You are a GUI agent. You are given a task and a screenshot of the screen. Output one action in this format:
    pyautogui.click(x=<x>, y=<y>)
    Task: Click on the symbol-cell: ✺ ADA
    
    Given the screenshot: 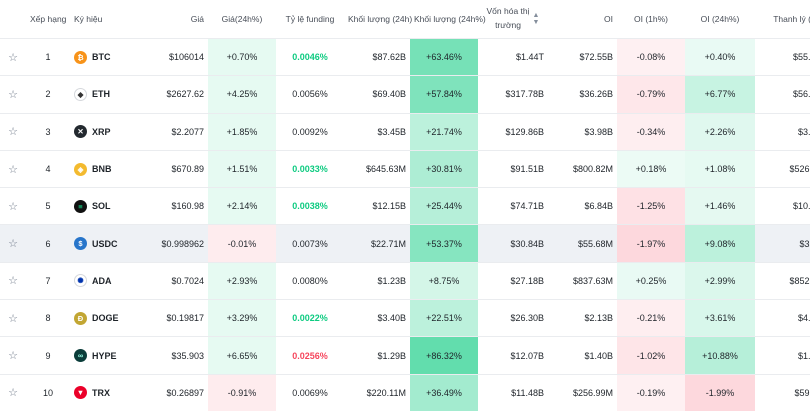 What is the action you would take?
    pyautogui.click(x=104, y=280)
    